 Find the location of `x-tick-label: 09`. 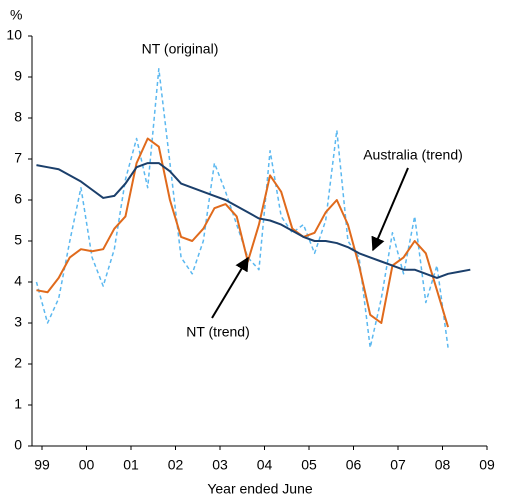

x-tick-label: 09 is located at coordinates (487, 465).